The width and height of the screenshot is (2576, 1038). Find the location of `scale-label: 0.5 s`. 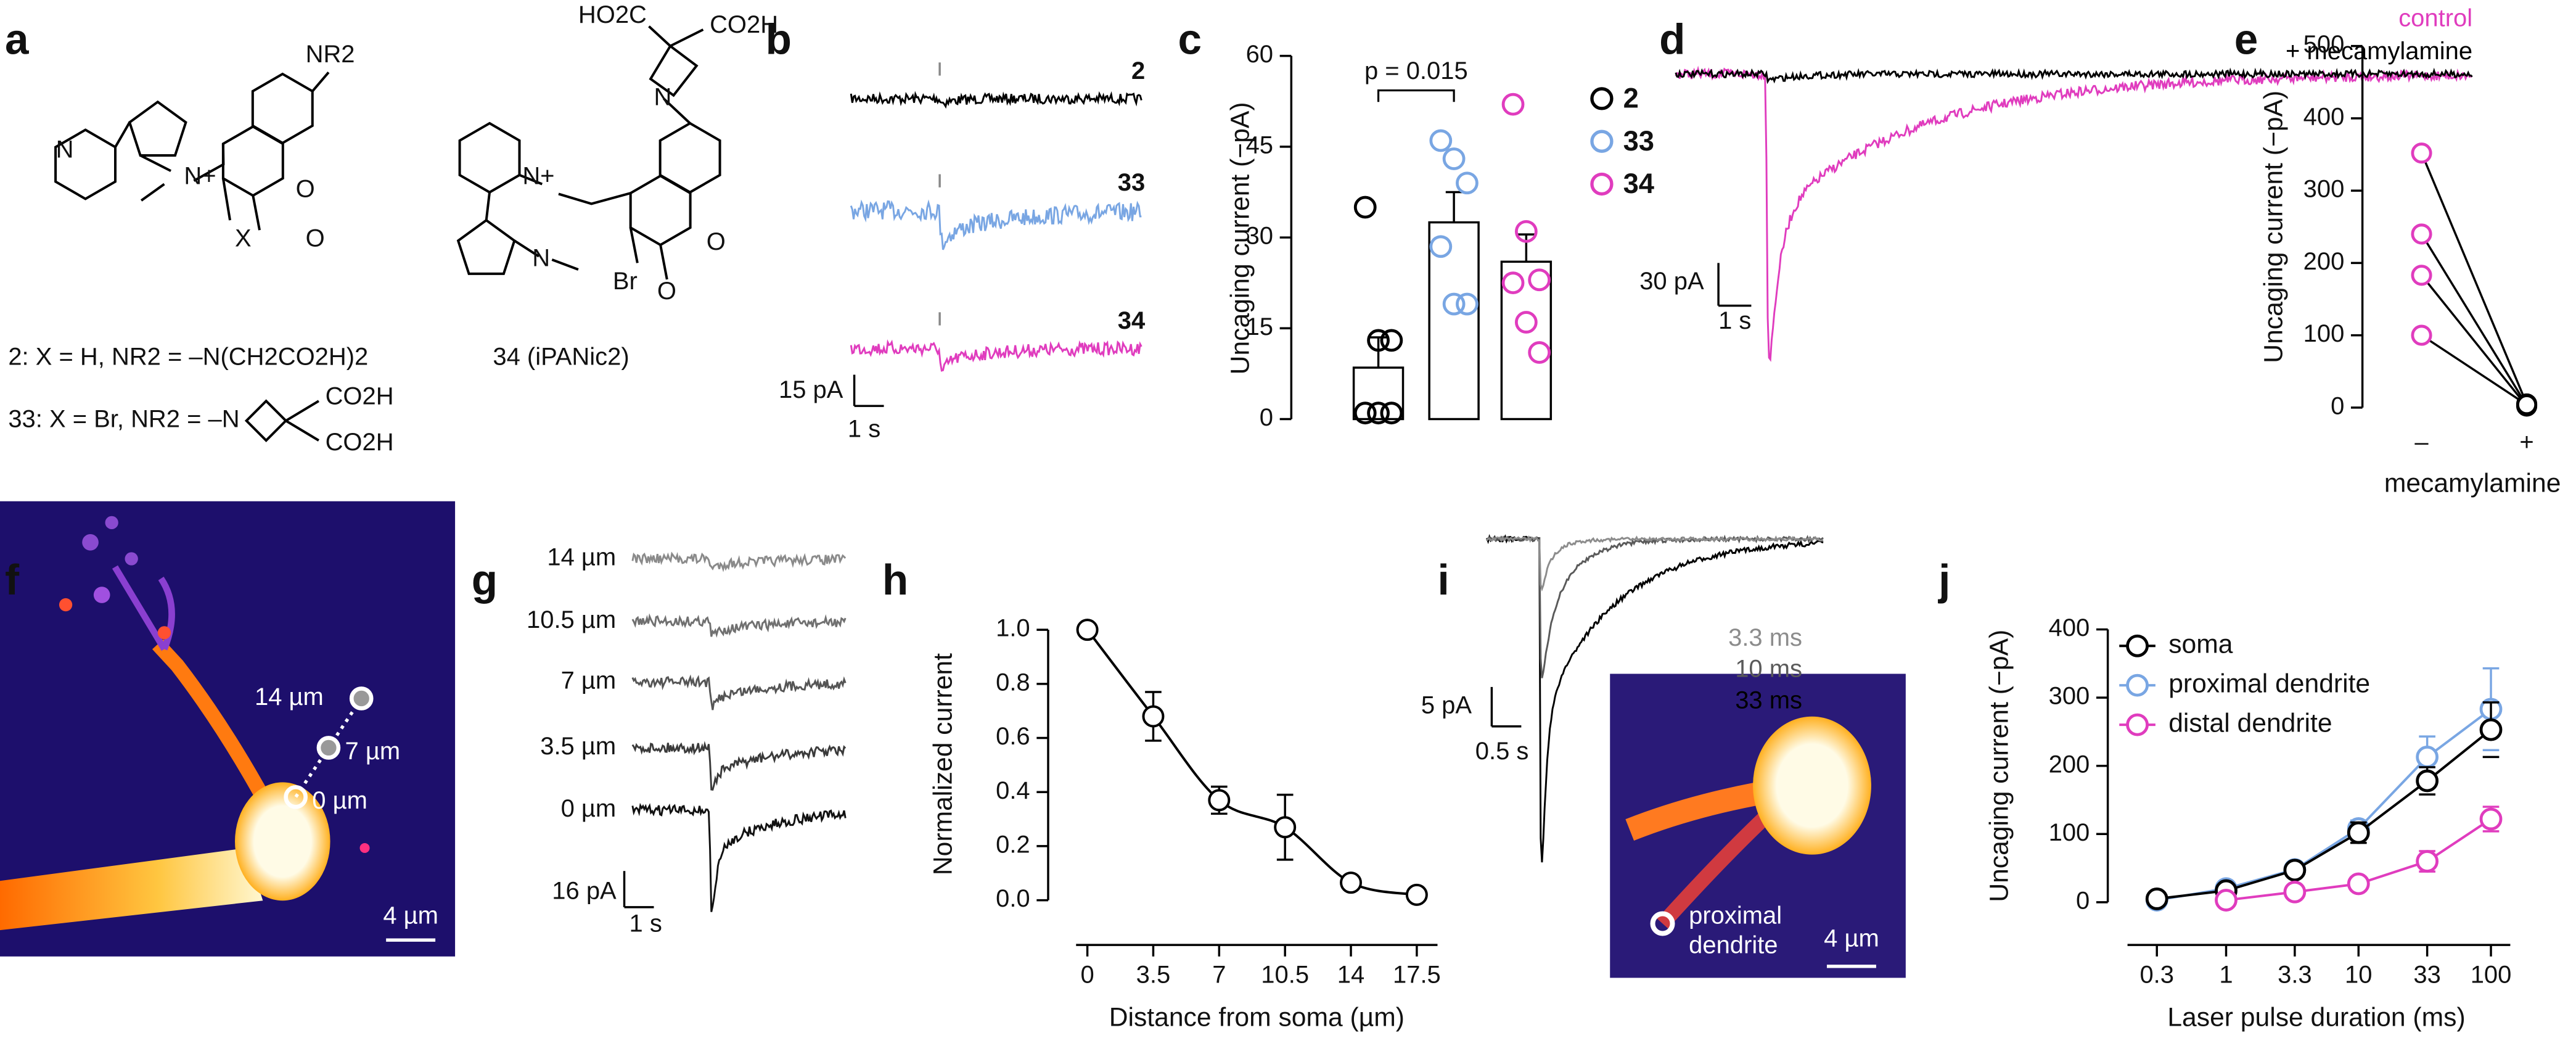

scale-label: 0.5 s is located at coordinates (1502, 751).